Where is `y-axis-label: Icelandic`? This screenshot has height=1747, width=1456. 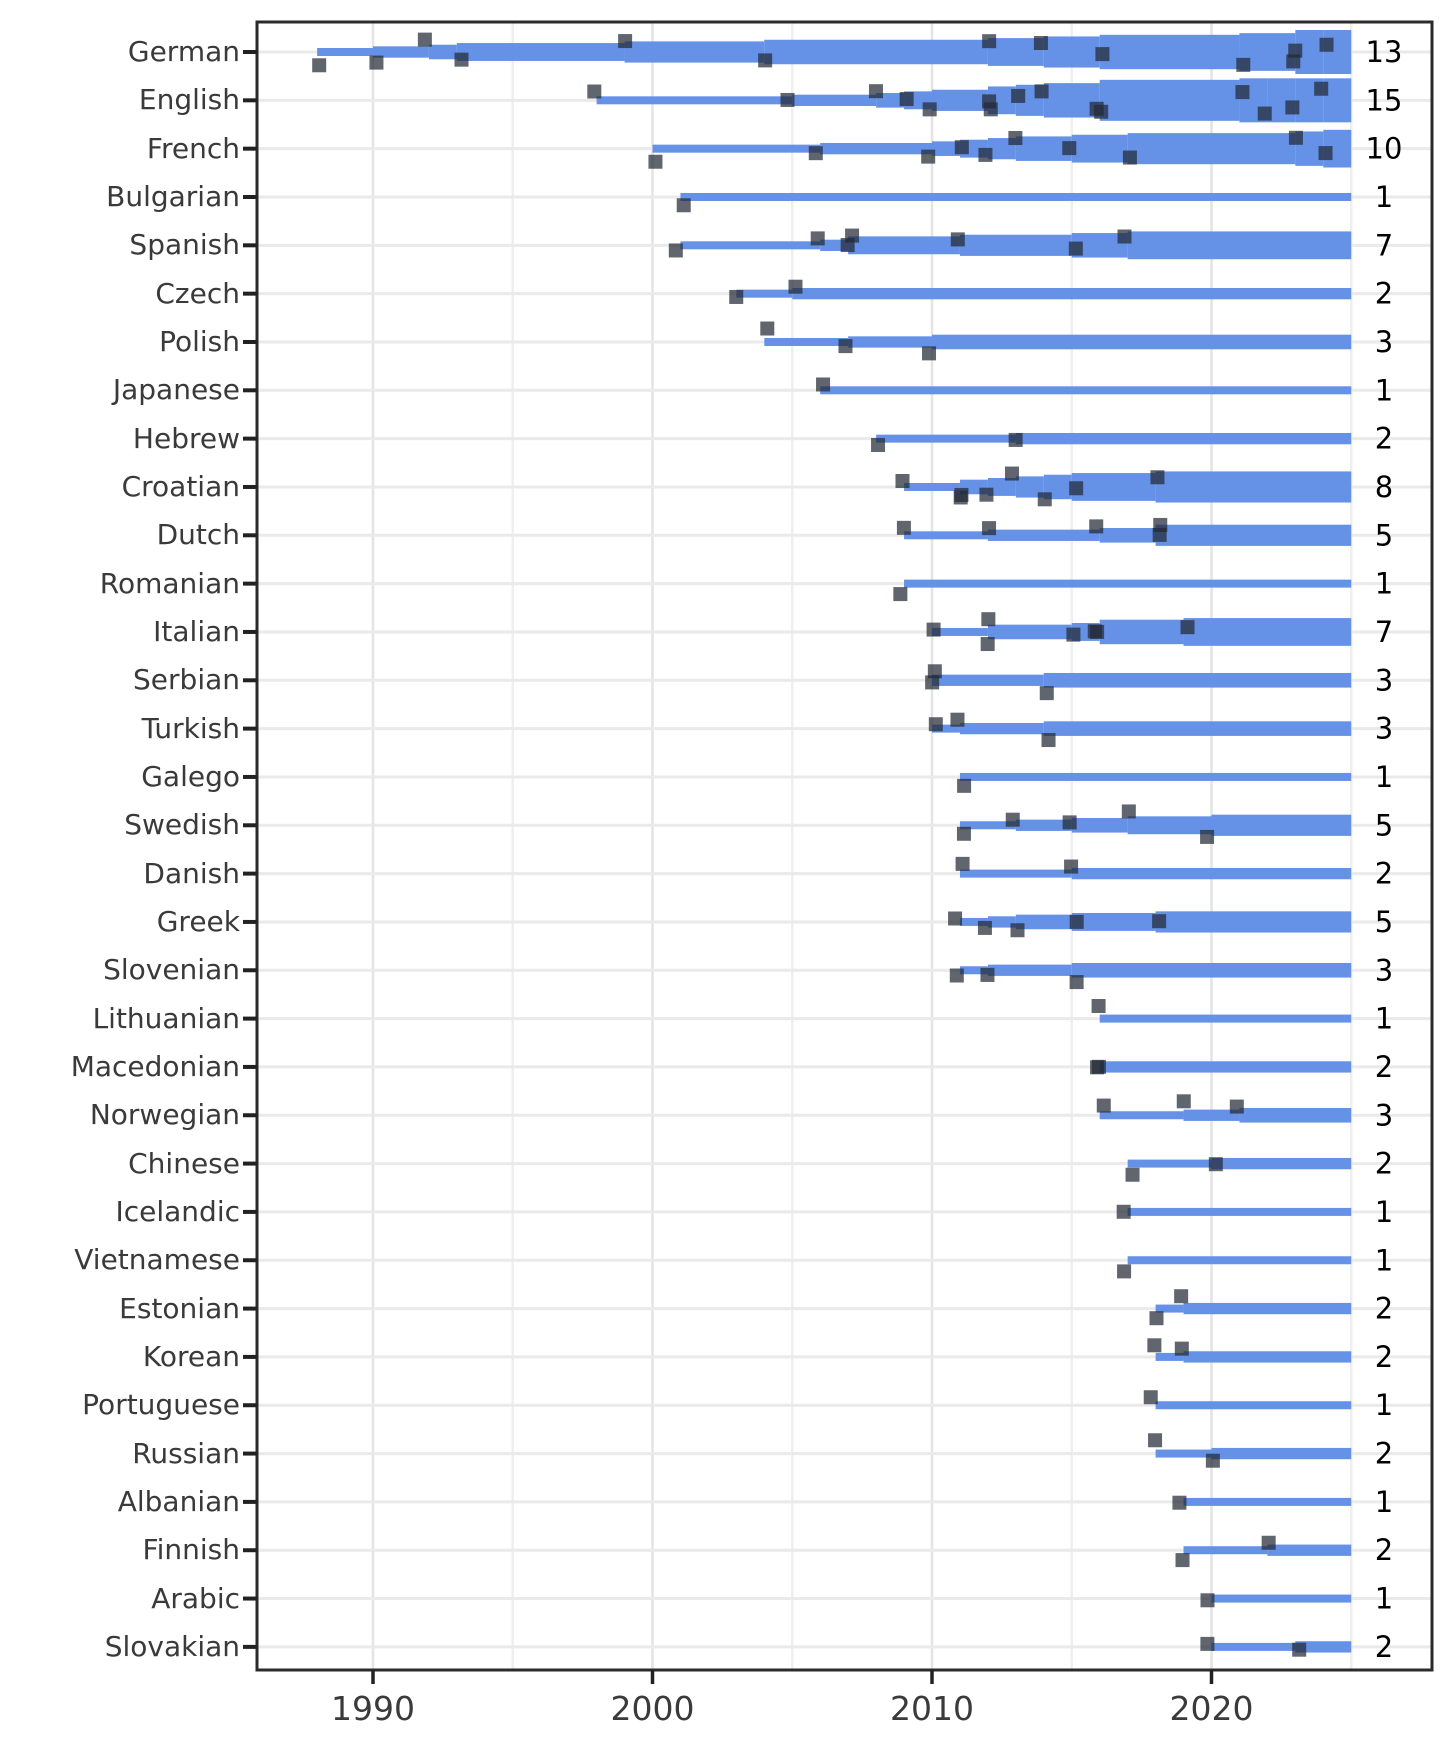 y-axis-label: Icelandic is located at coordinates (177, 1211).